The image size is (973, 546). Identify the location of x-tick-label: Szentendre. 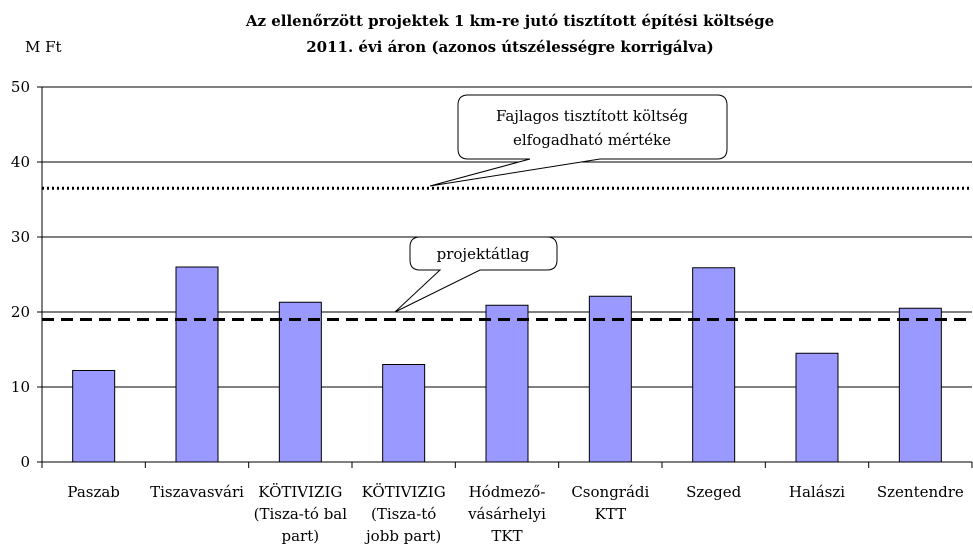
(920, 492).